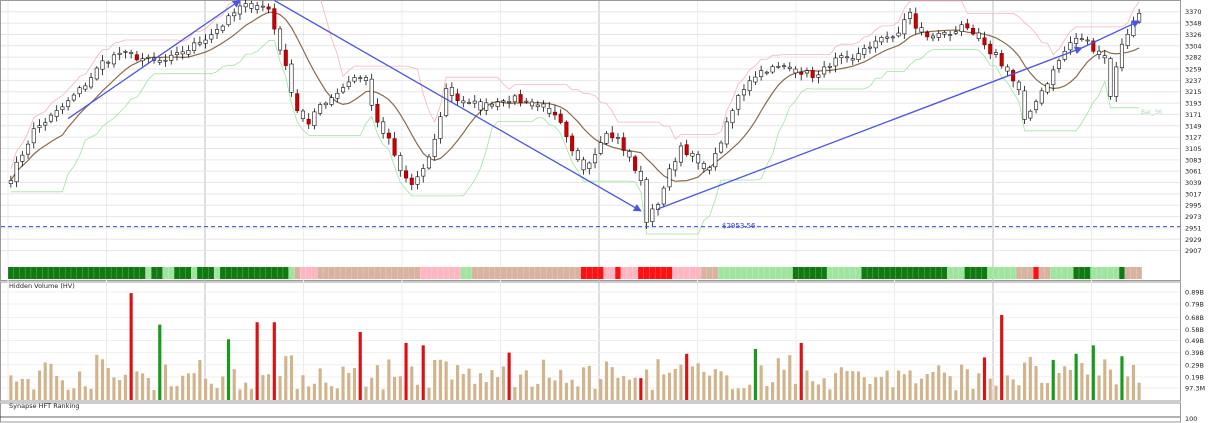 This screenshot has height=423, width=1210. Describe the element at coordinates (42, 286) in the screenshot. I see `volume-panel-title: Hidden Volume (HV)` at that location.